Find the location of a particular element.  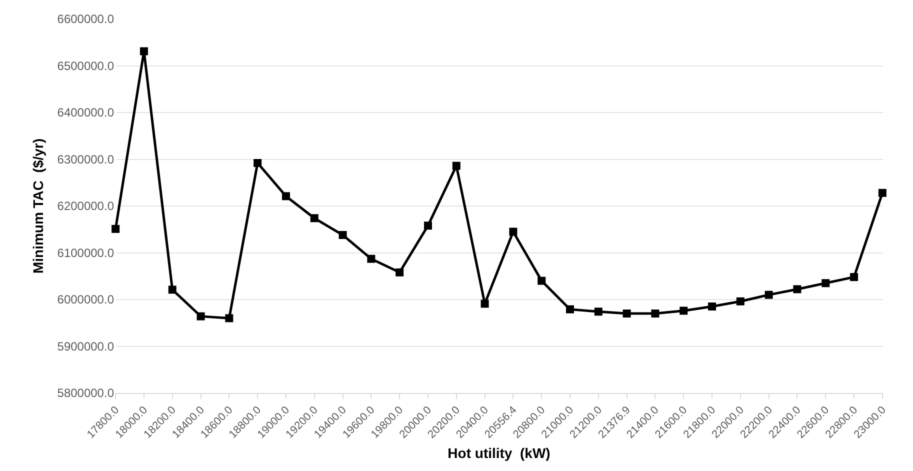

y-tick-label: 6300000.0 is located at coordinates (85, 159).